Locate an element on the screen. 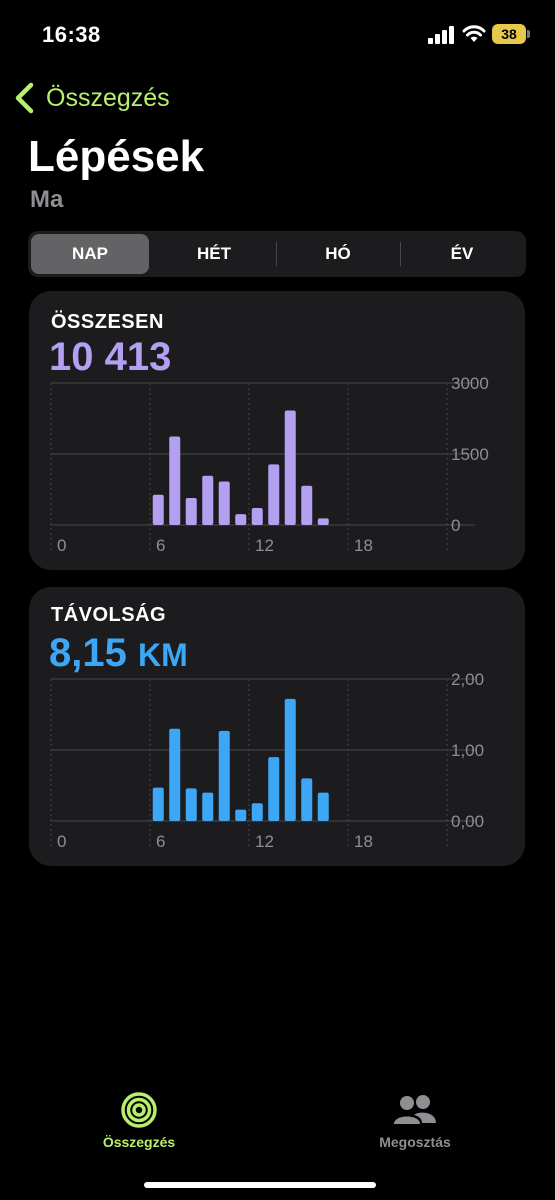 This screenshot has width=555, height=1200. people-icon is located at coordinates (415, 1109).